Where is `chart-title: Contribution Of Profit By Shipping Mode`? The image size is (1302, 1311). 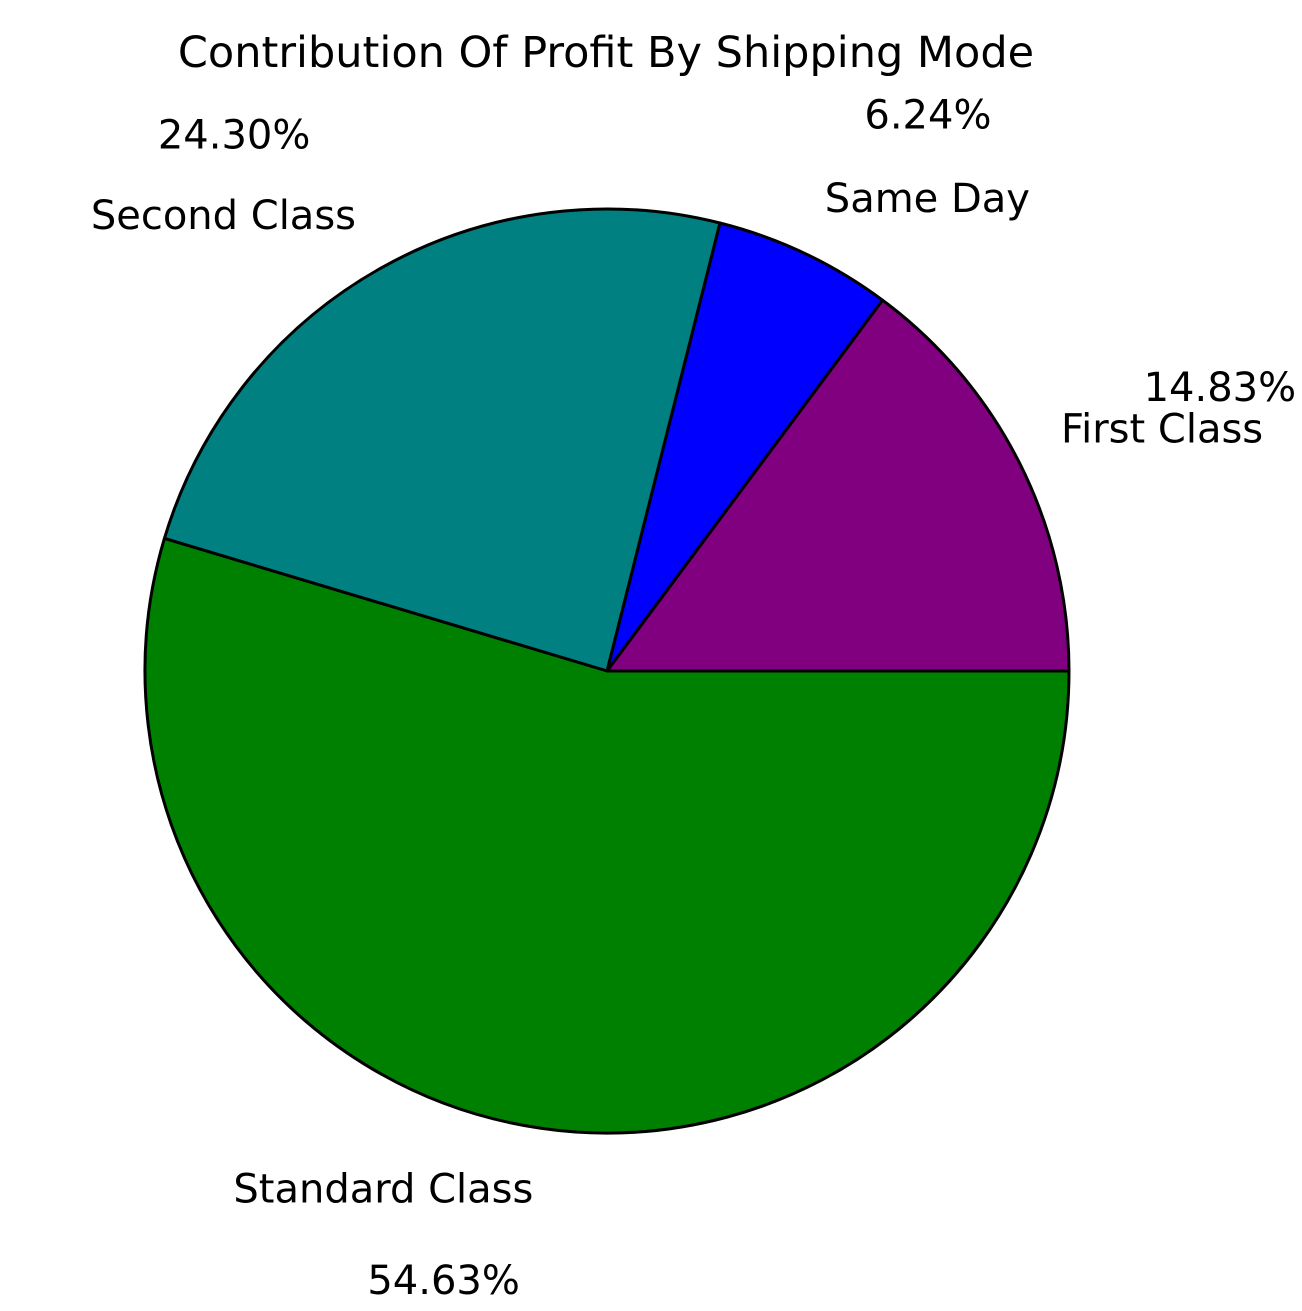
chart-title: Contribution Of Profit By Shipping Mode is located at coordinates (606, 53).